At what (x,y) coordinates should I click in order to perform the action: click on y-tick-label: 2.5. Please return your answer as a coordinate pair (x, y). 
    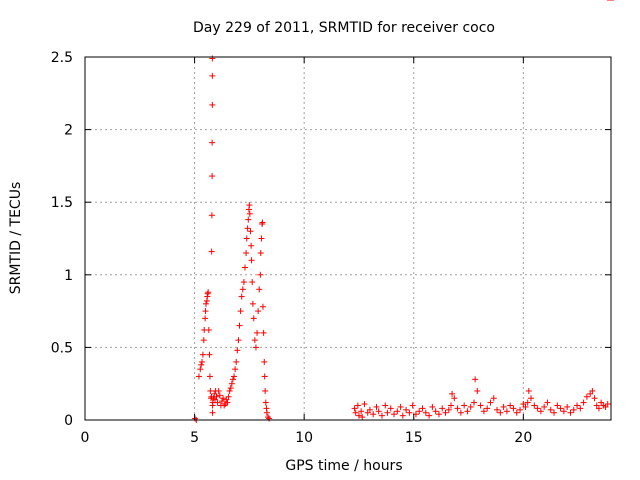
    Looking at the image, I should click on (62, 58).